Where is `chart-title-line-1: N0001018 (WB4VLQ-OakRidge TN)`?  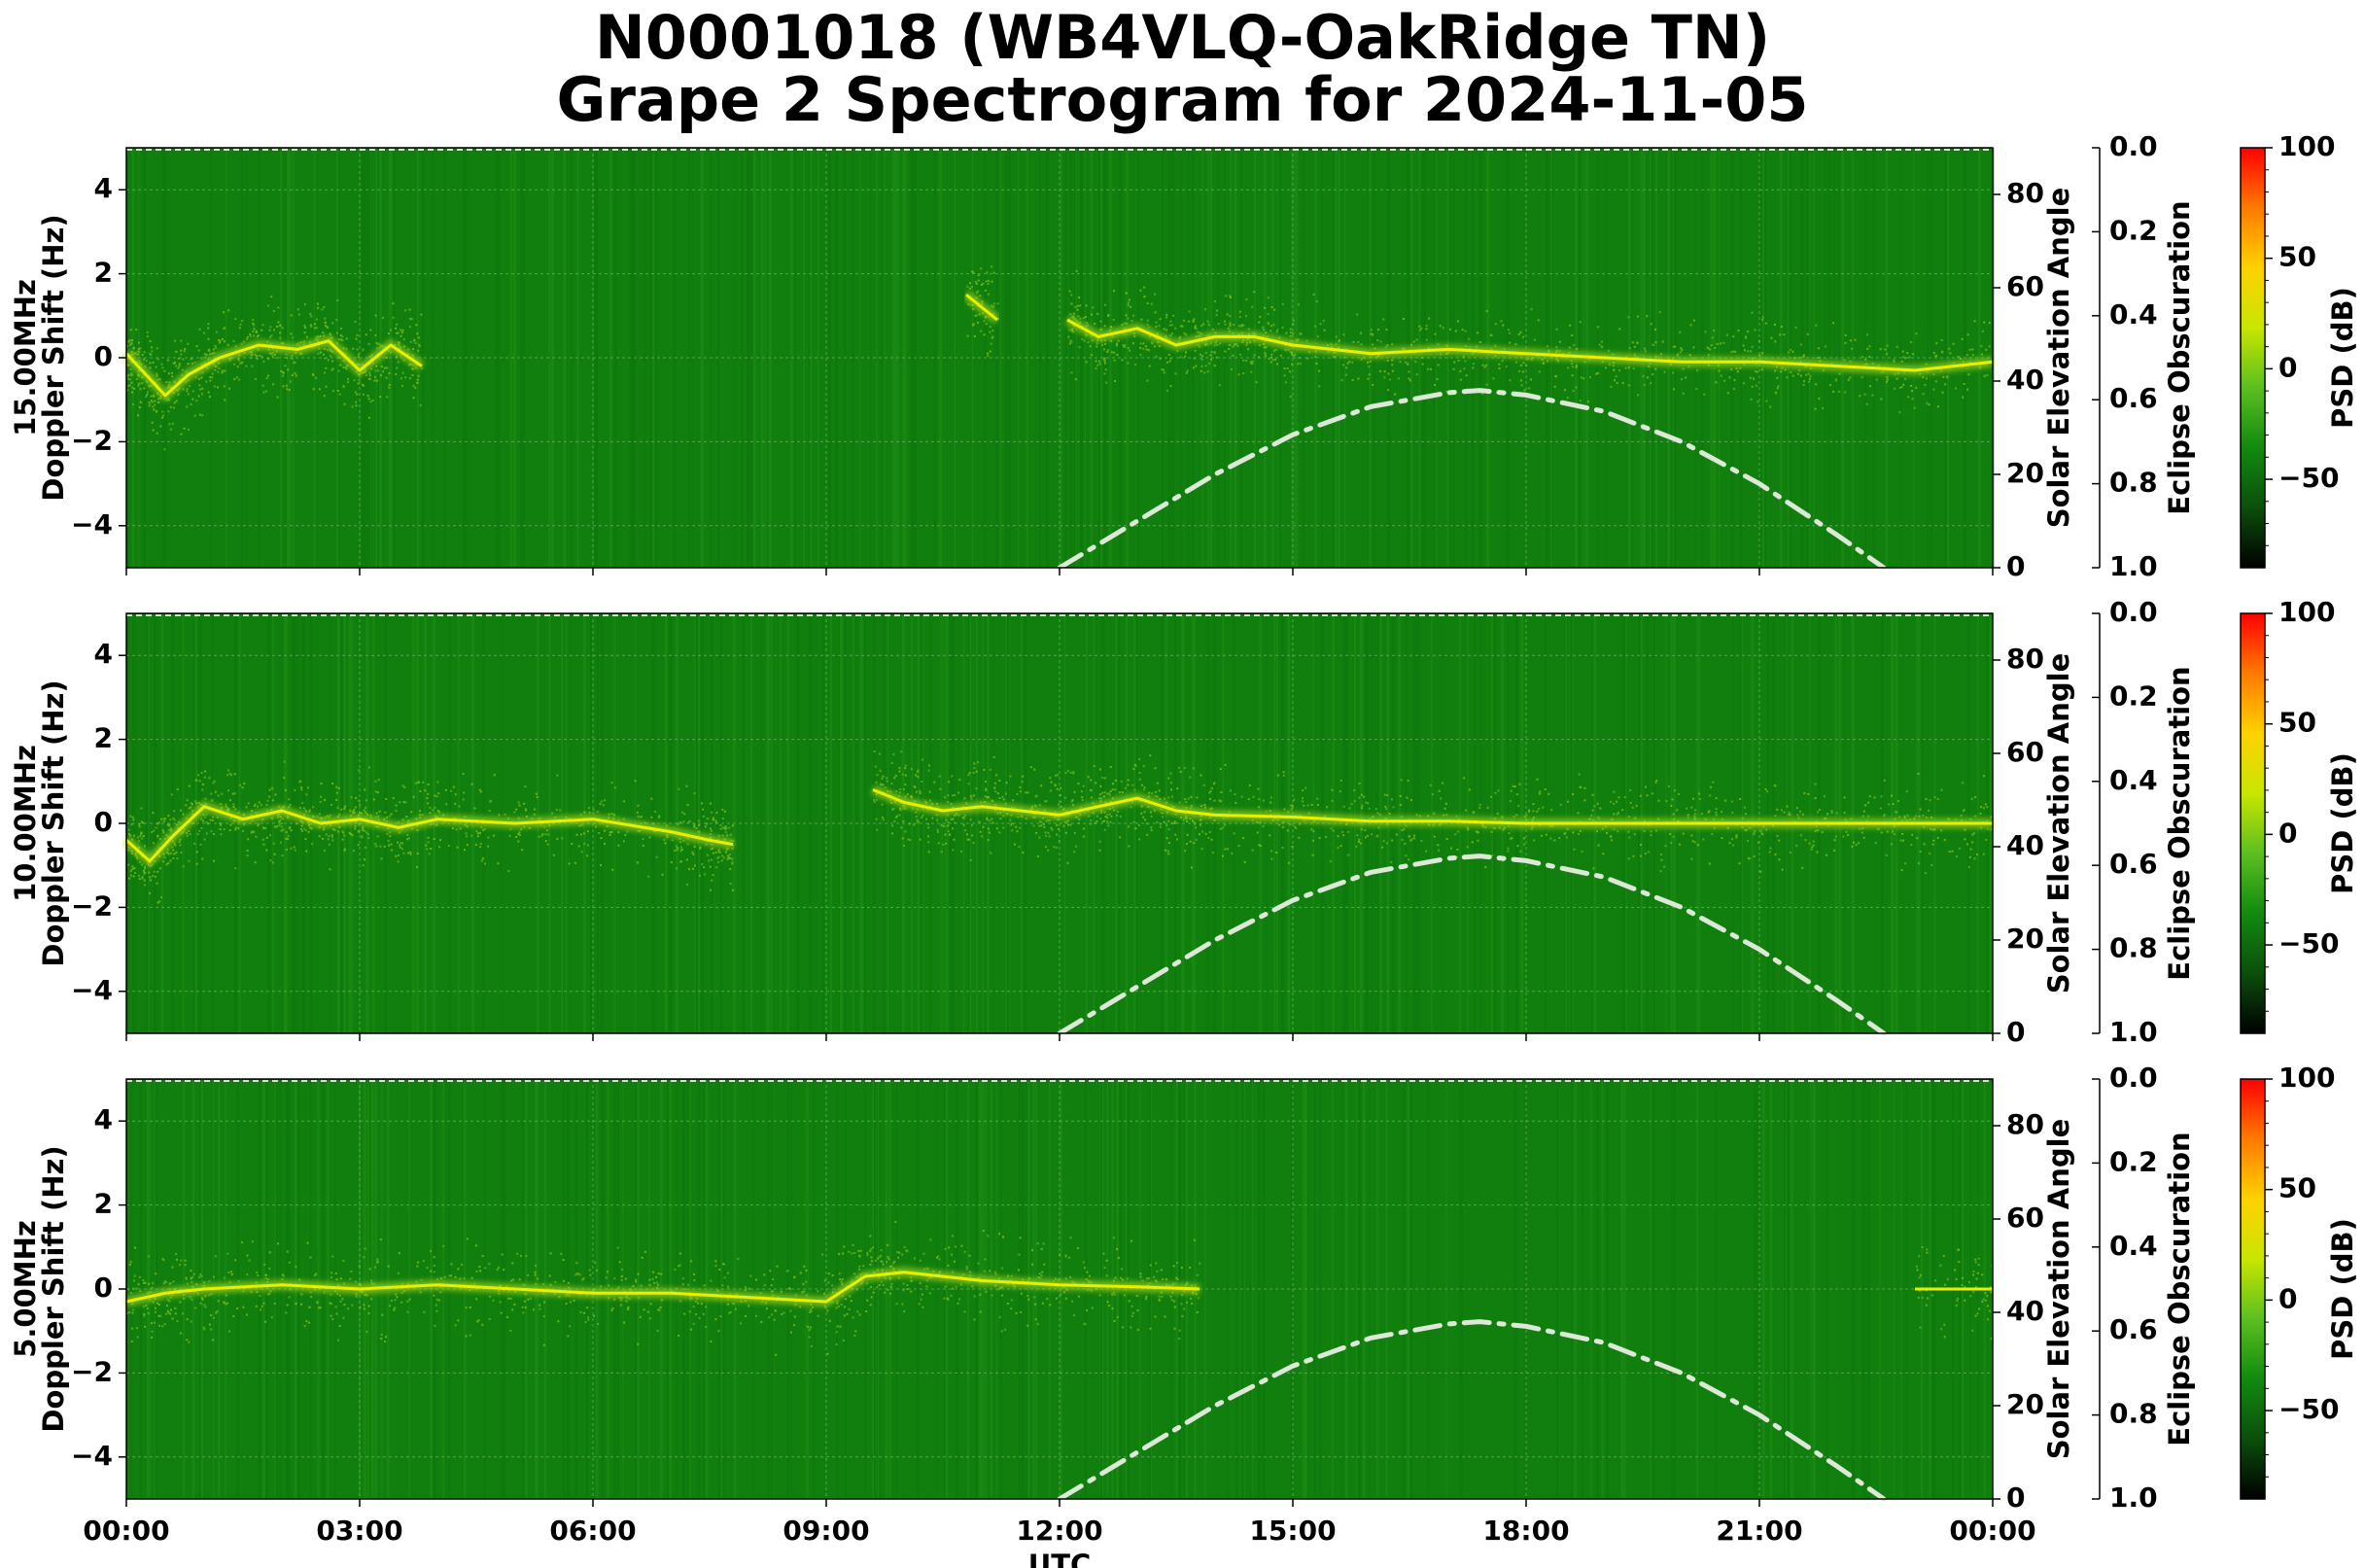
chart-title-line-1: N0001018 (WB4VLQ-OakRidge TN) is located at coordinates (1182, 37).